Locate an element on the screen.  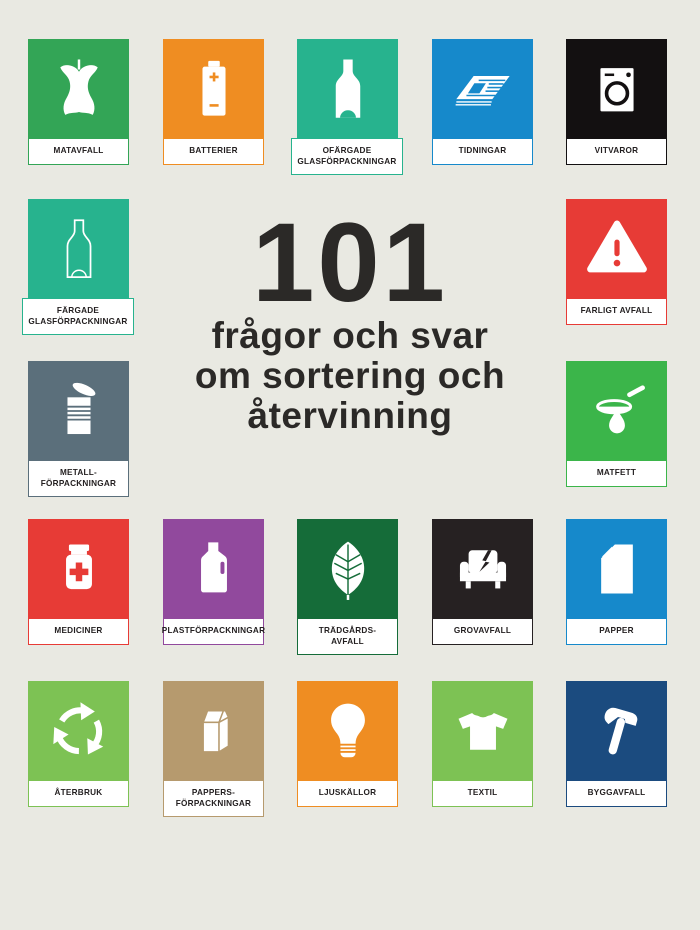
card-plastforpackningar: PLASTFÖRPACKNINGAR is located at coordinates (213, 582).